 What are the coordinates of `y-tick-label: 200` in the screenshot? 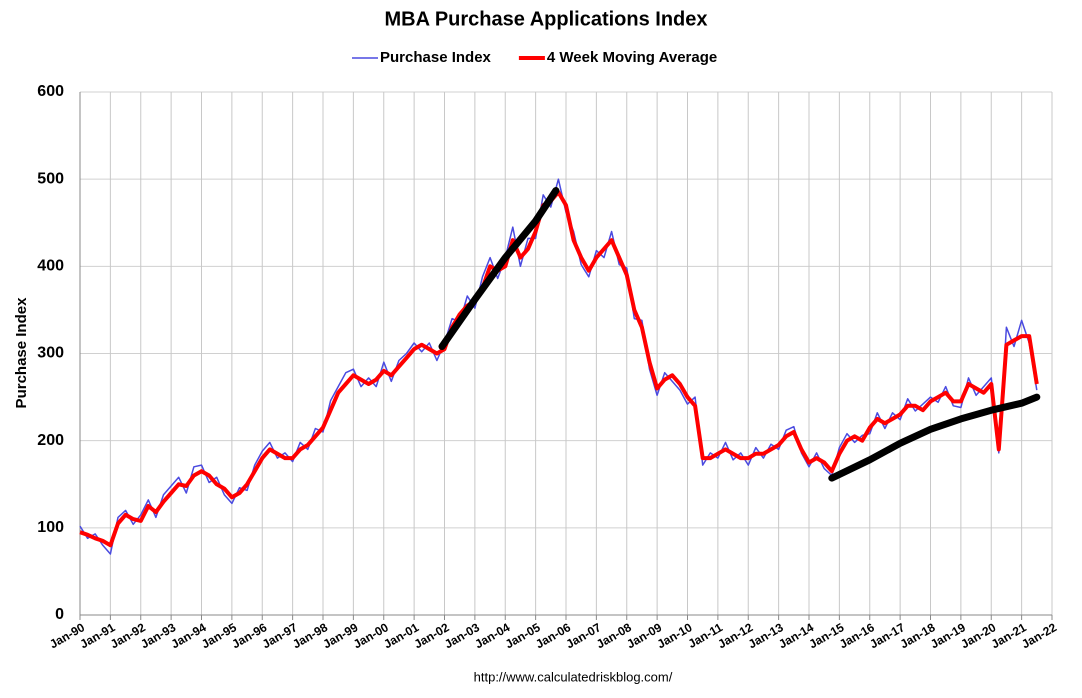 It's located at (50, 440).